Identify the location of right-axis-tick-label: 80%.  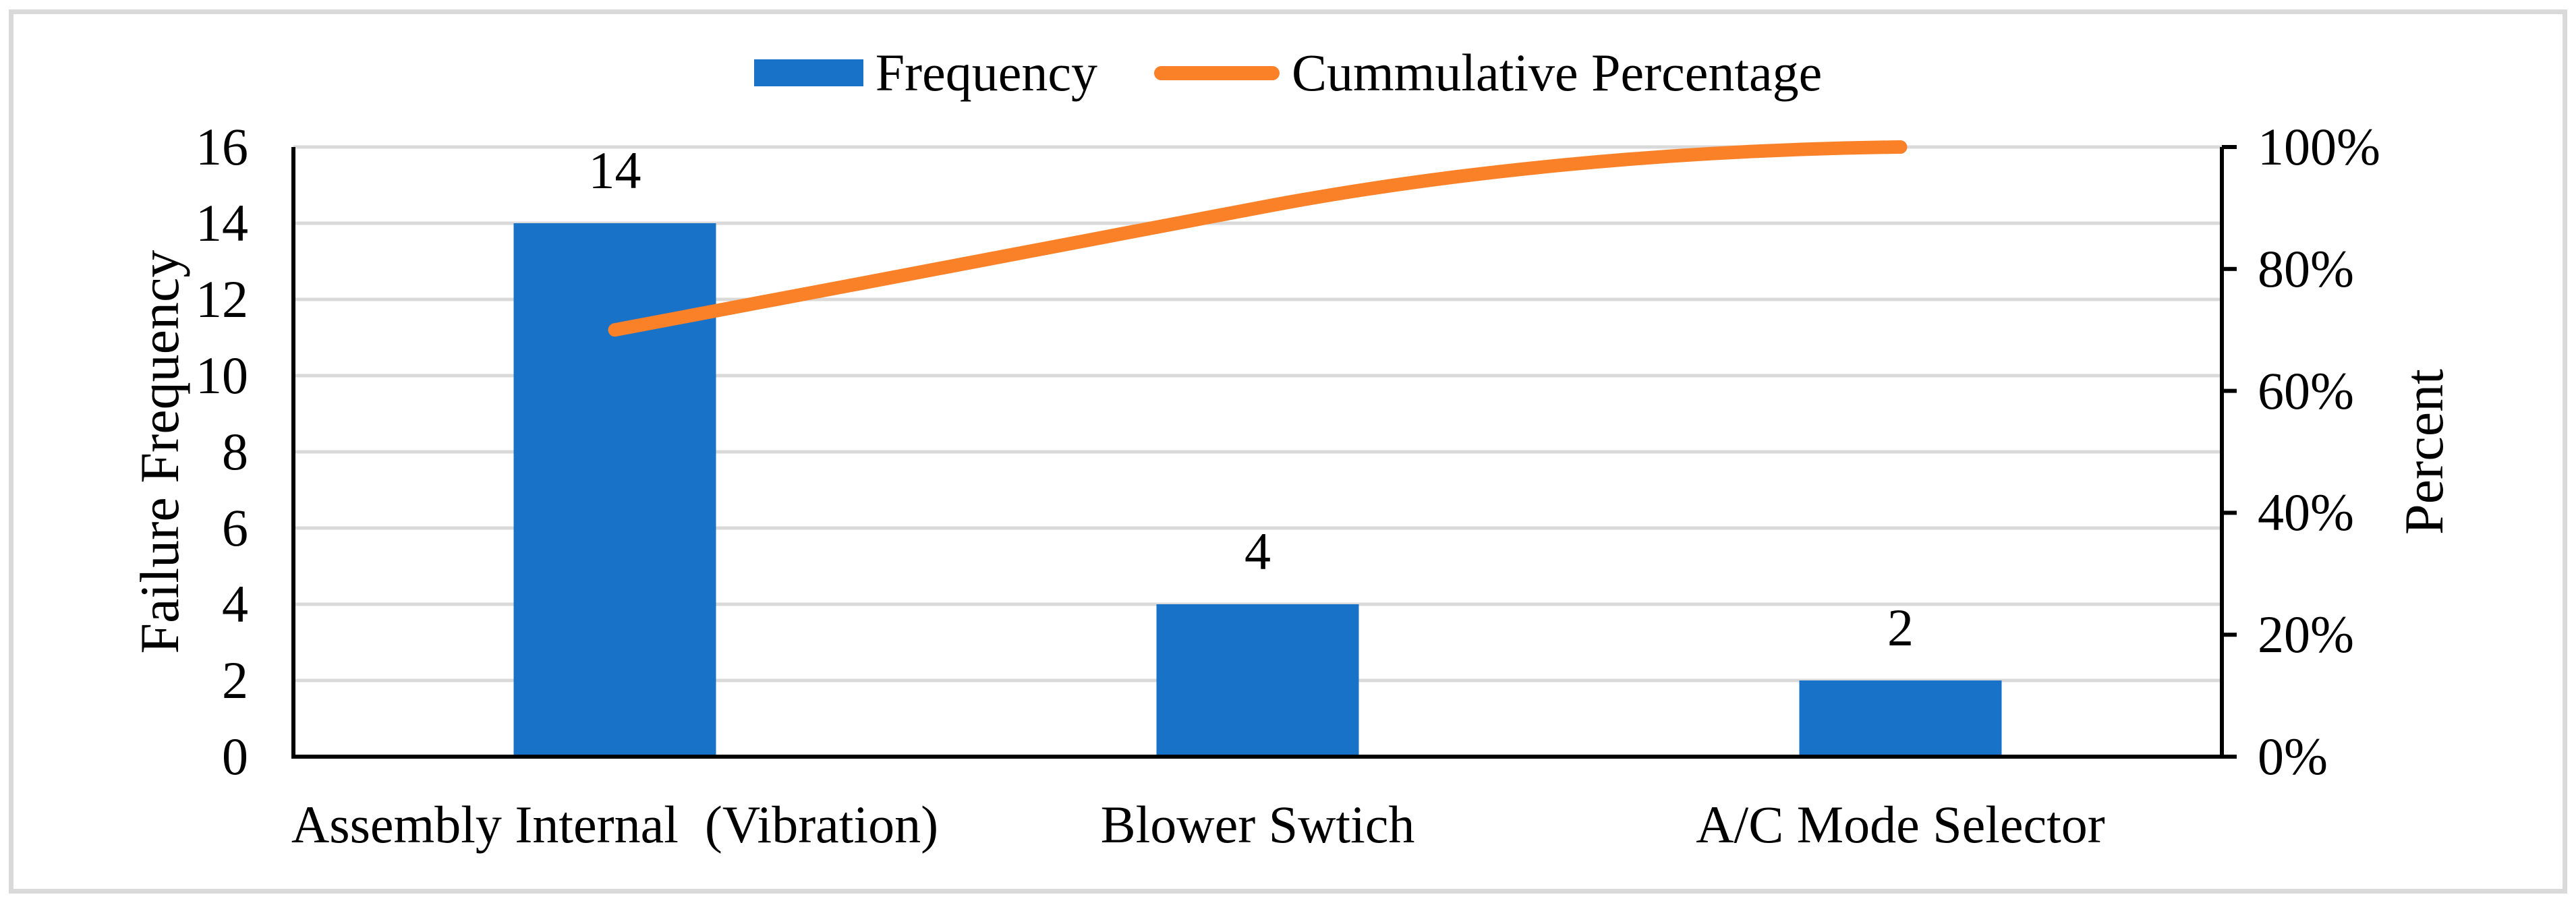
(2306, 268).